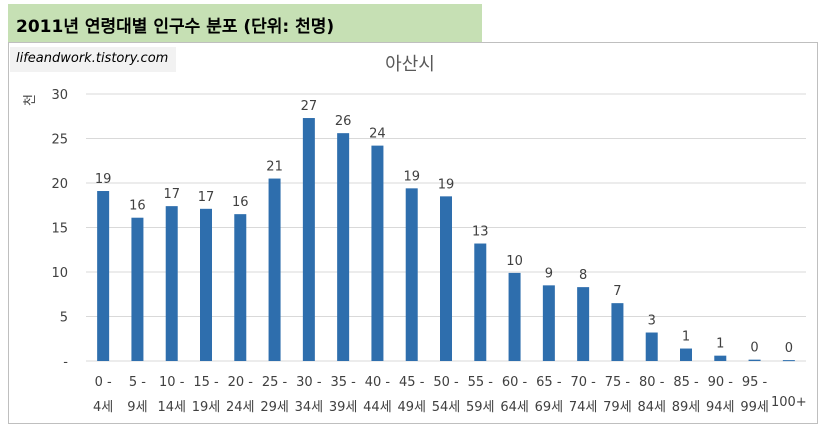 This screenshot has height=428, width=822. What do you see at coordinates (274, 167) in the screenshot?
I see `data-label: 21` at bounding box center [274, 167].